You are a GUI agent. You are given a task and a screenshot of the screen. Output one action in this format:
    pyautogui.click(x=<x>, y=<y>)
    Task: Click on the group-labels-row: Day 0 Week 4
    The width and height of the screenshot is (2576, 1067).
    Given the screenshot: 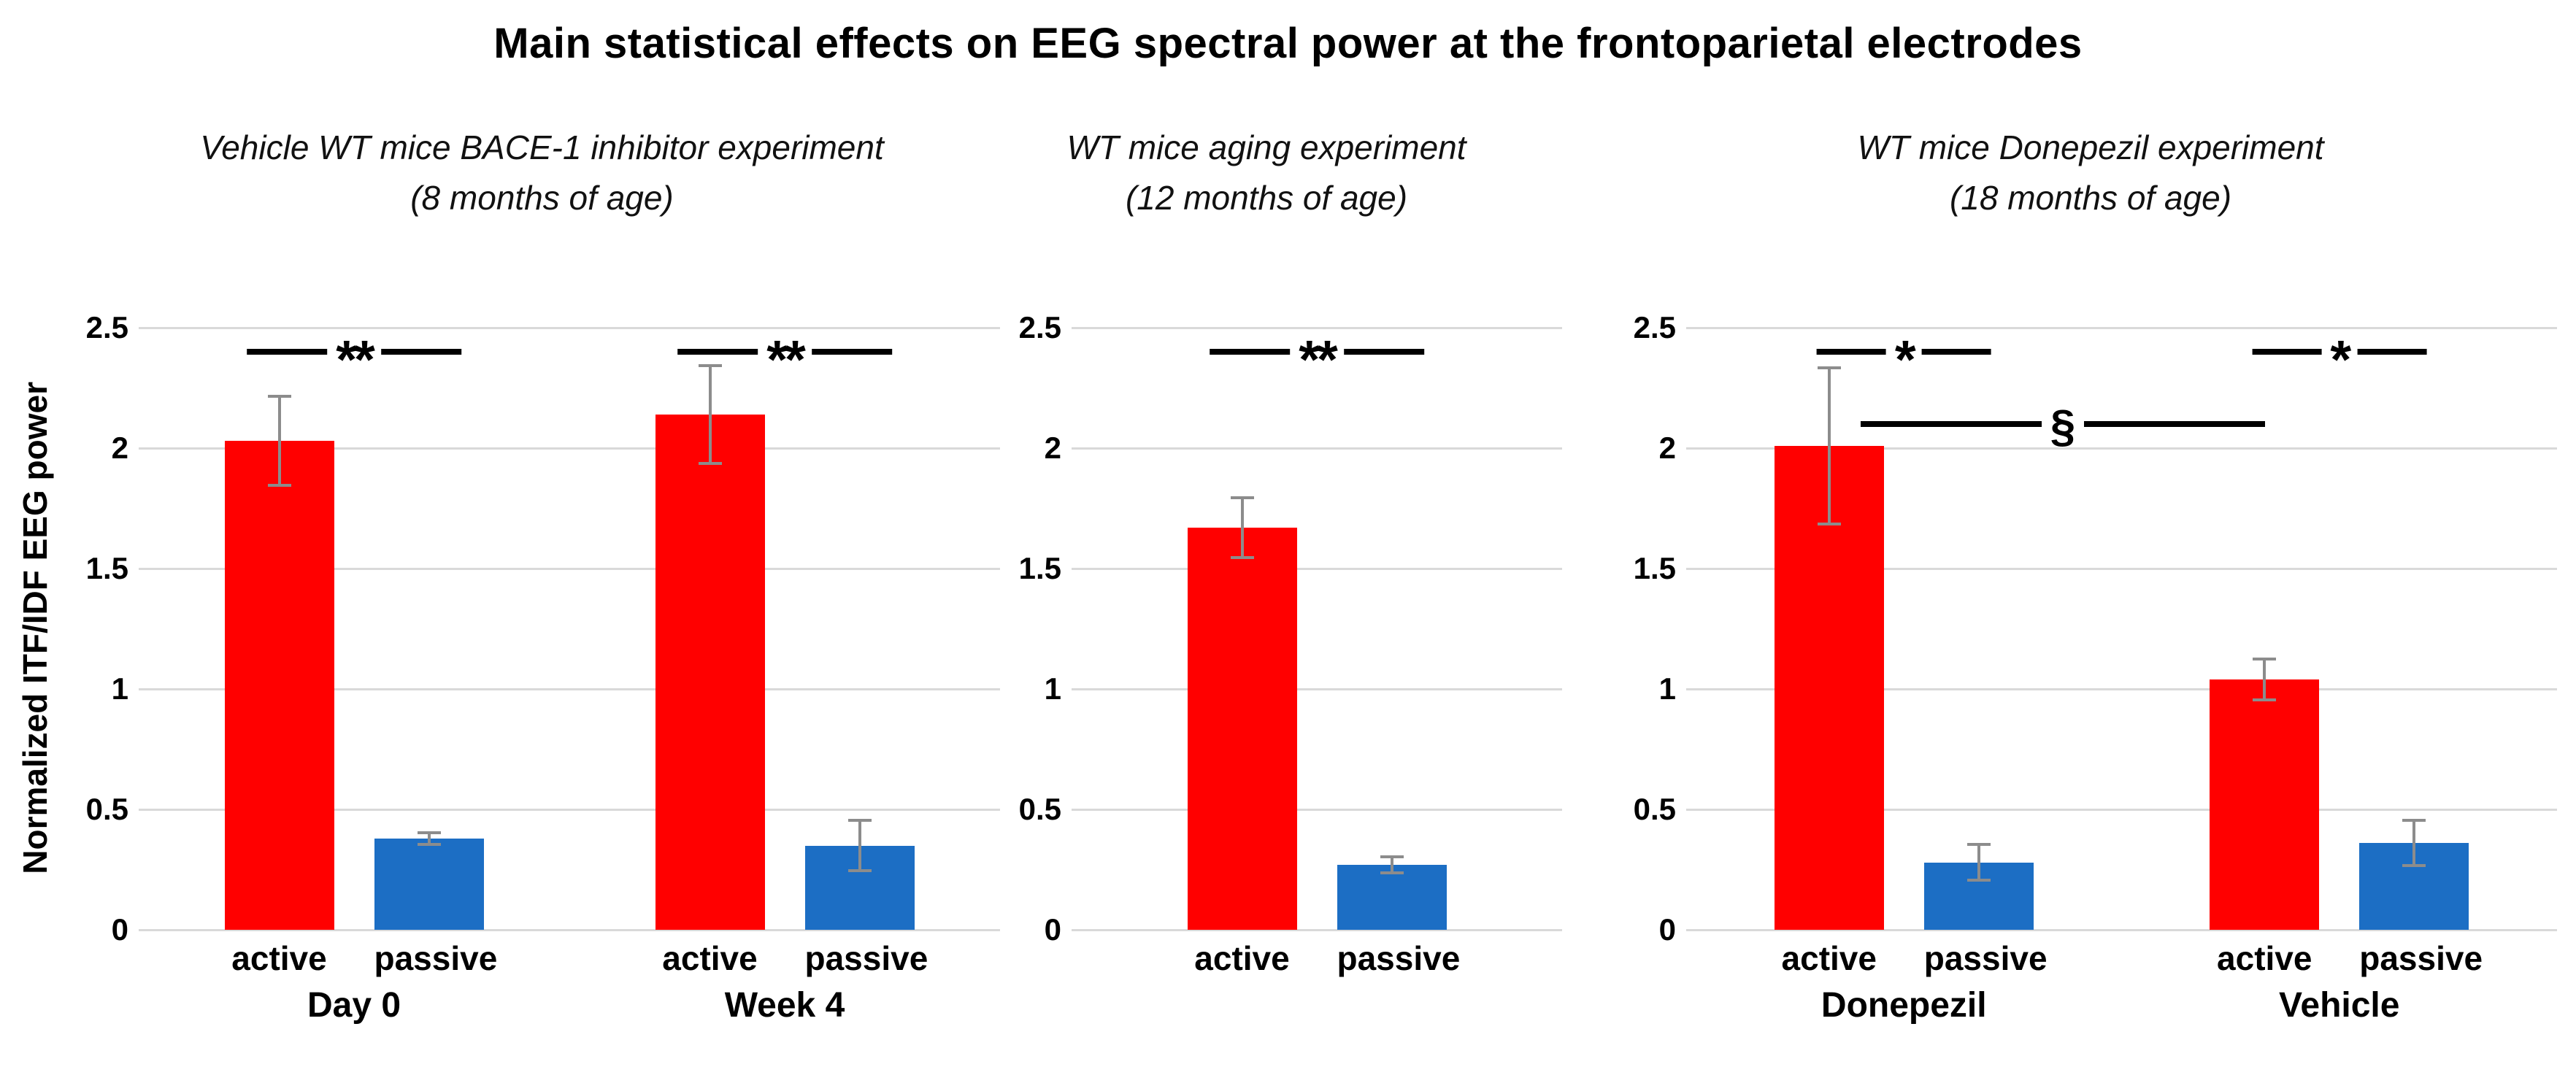 What is the action you would take?
    pyautogui.click(x=569, y=1005)
    